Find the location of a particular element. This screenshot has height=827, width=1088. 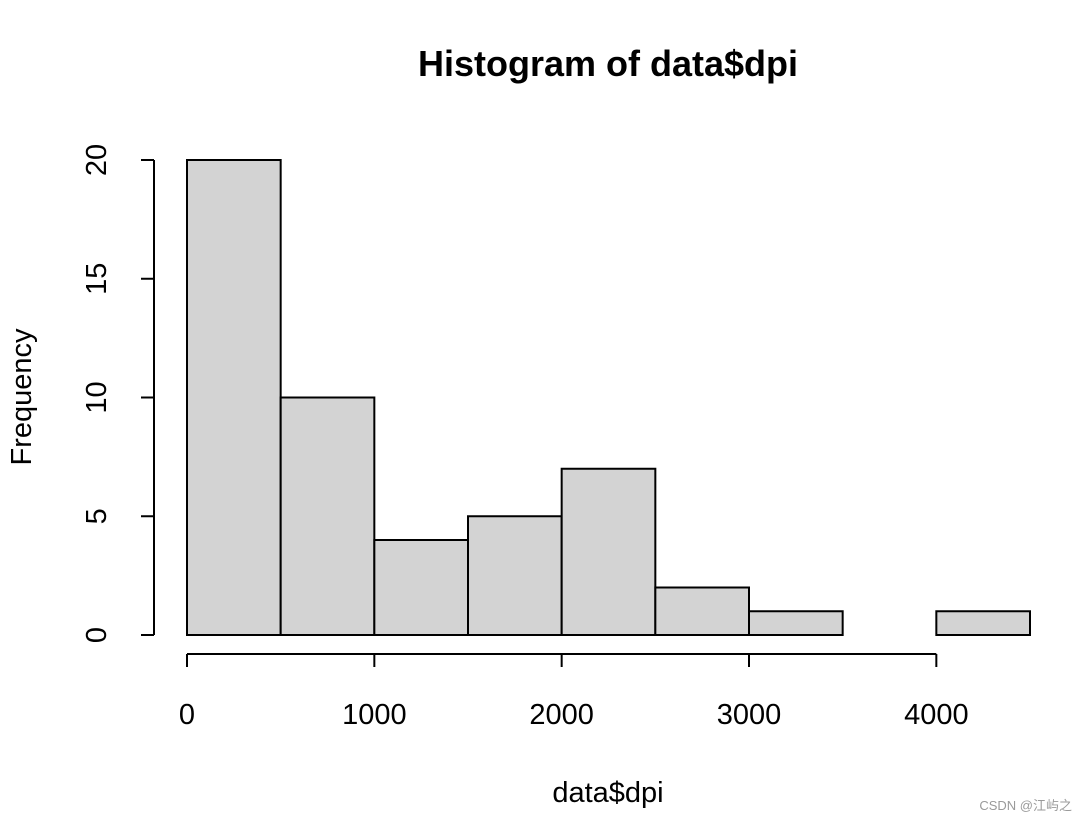

y-tick-label-2: 10 is located at coordinates (97, 397).